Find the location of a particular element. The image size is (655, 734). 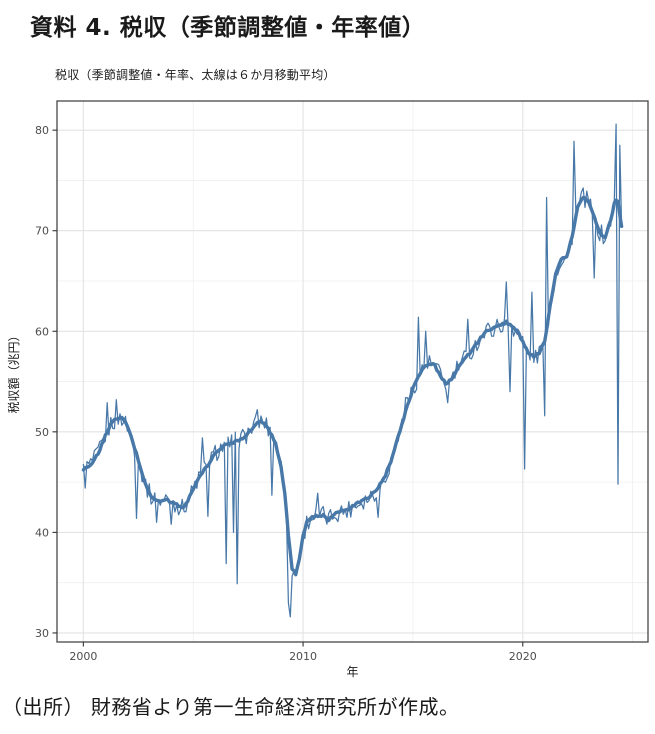

x-tick-label: 2010 is located at coordinates (303, 656).